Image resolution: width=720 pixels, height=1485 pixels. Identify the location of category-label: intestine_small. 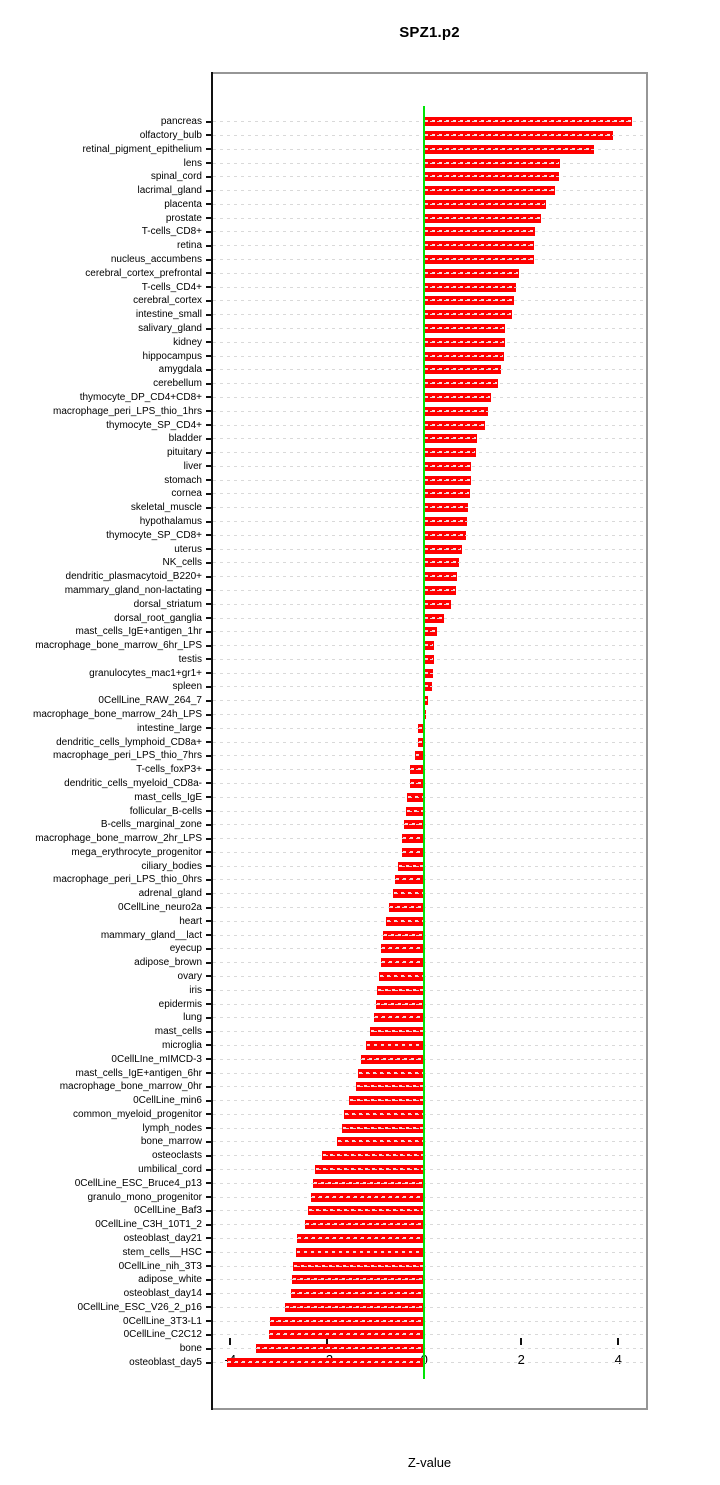
(168, 315).